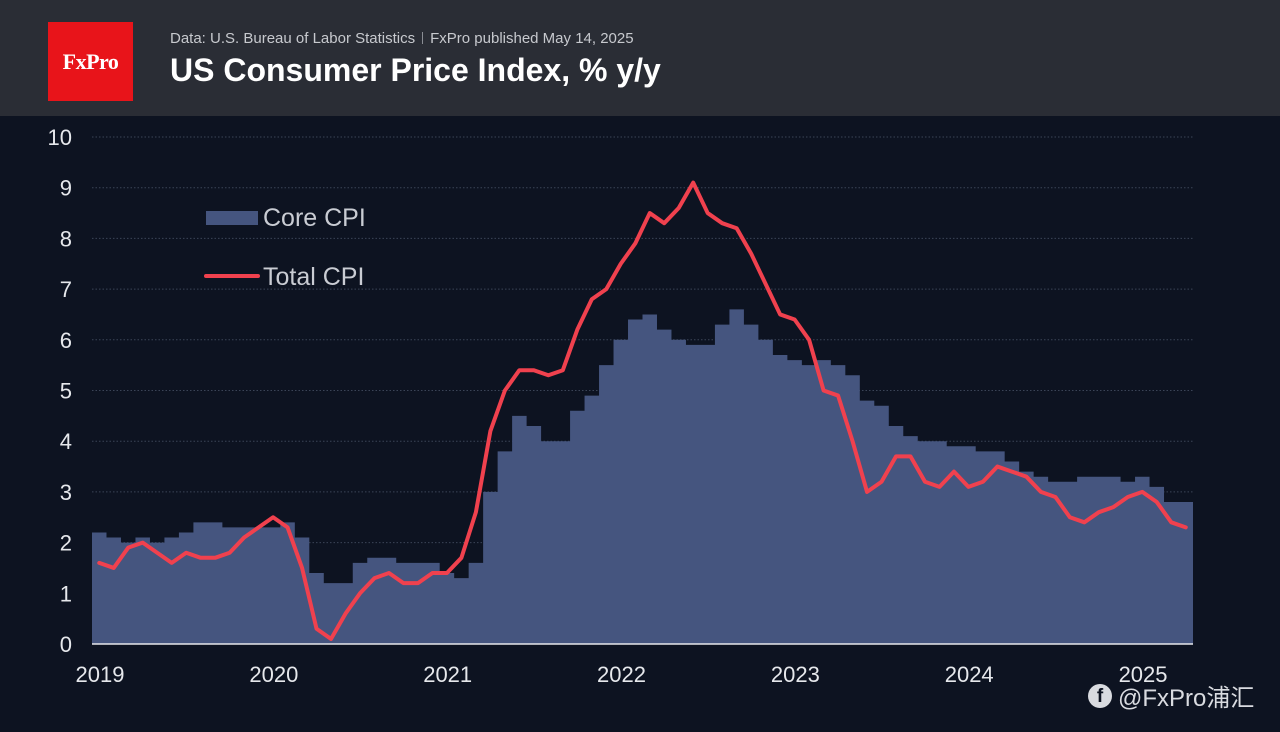 This screenshot has height=732, width=1280. What do you see at coordinates (66, 492) in the screenshot?
I see `y-tick-label: 3` at bounding box center [66, 492].